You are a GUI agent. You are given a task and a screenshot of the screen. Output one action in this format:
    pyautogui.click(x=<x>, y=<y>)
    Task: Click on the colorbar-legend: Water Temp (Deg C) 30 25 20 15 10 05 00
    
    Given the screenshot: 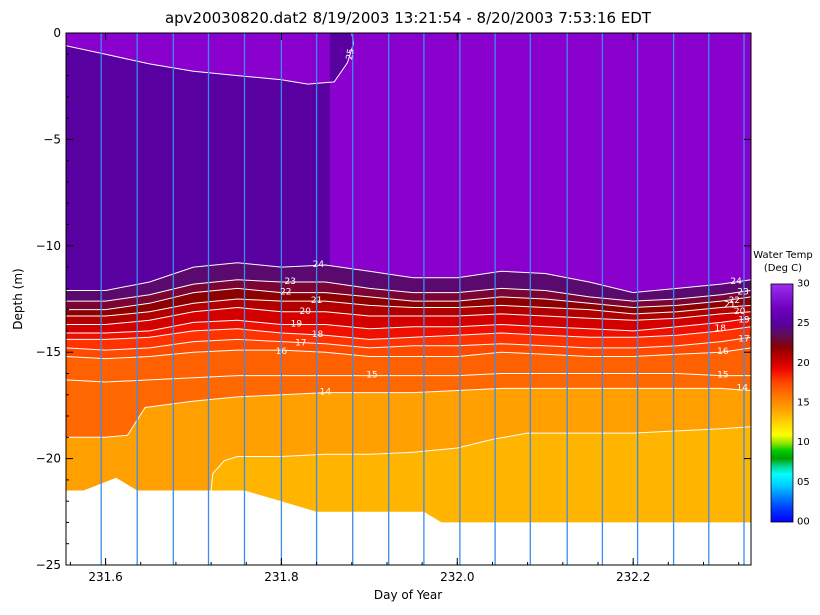 What is the action you would take?
    pyautogui.click(x=782, y=389)
    